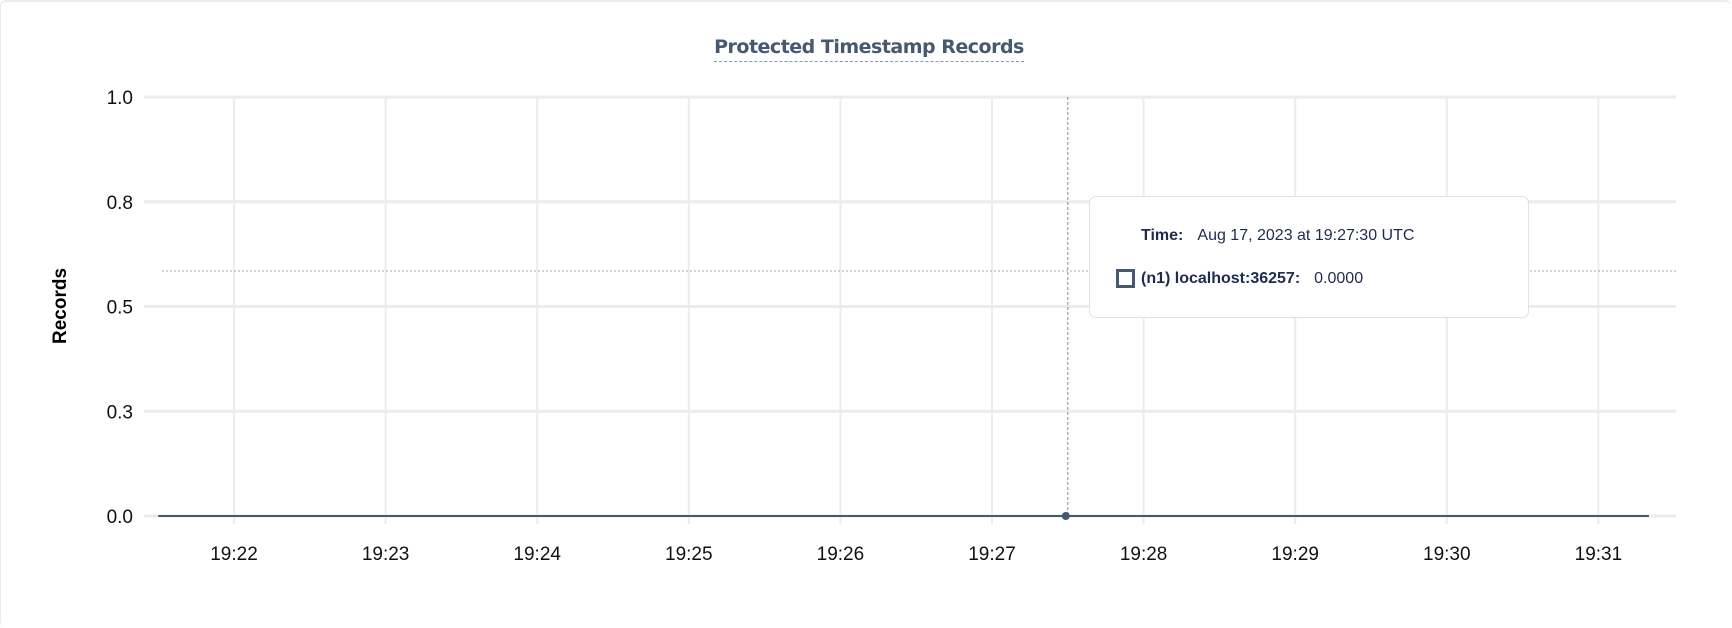 Image resolution: width=1732 pixels, height=628 pixels. I want to click on y-tick-label: 0.3, so click(120, 412).